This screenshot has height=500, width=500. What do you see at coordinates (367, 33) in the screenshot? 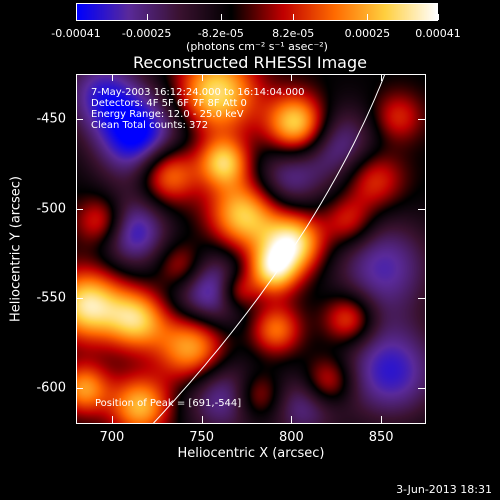
I see `colorbar-tick-label: 0.00025` at bounding box center [367, 33].